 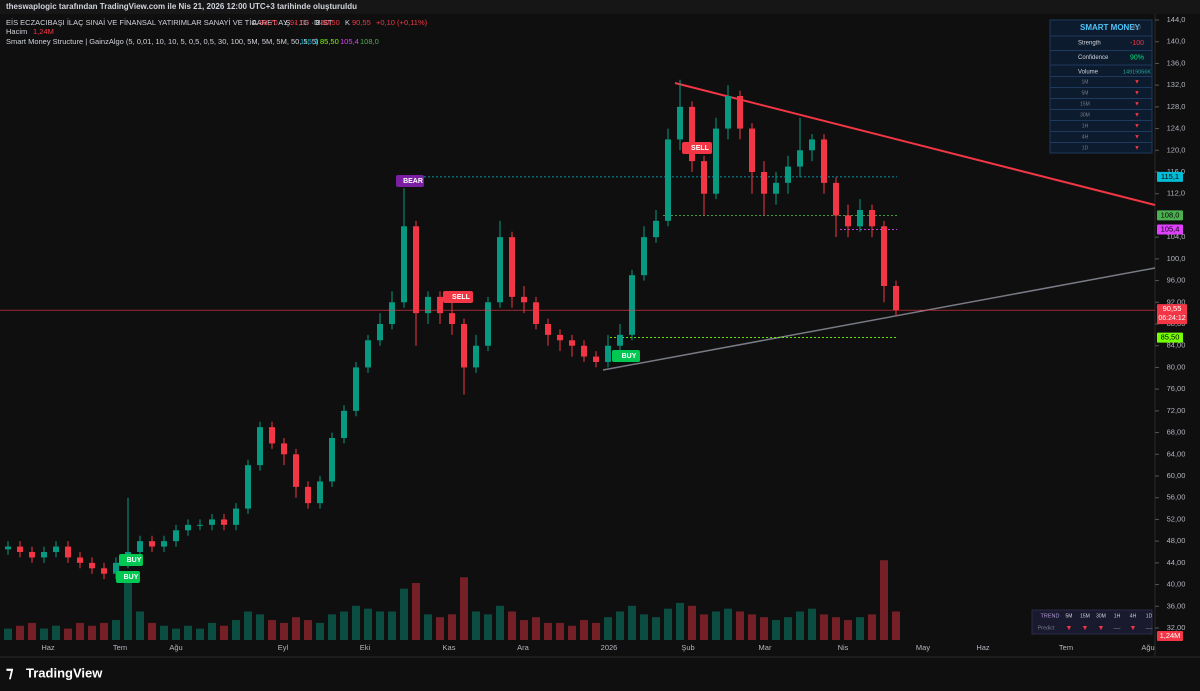 I want to click on trend-row-label: Predict, so click(x=1046, y=628).